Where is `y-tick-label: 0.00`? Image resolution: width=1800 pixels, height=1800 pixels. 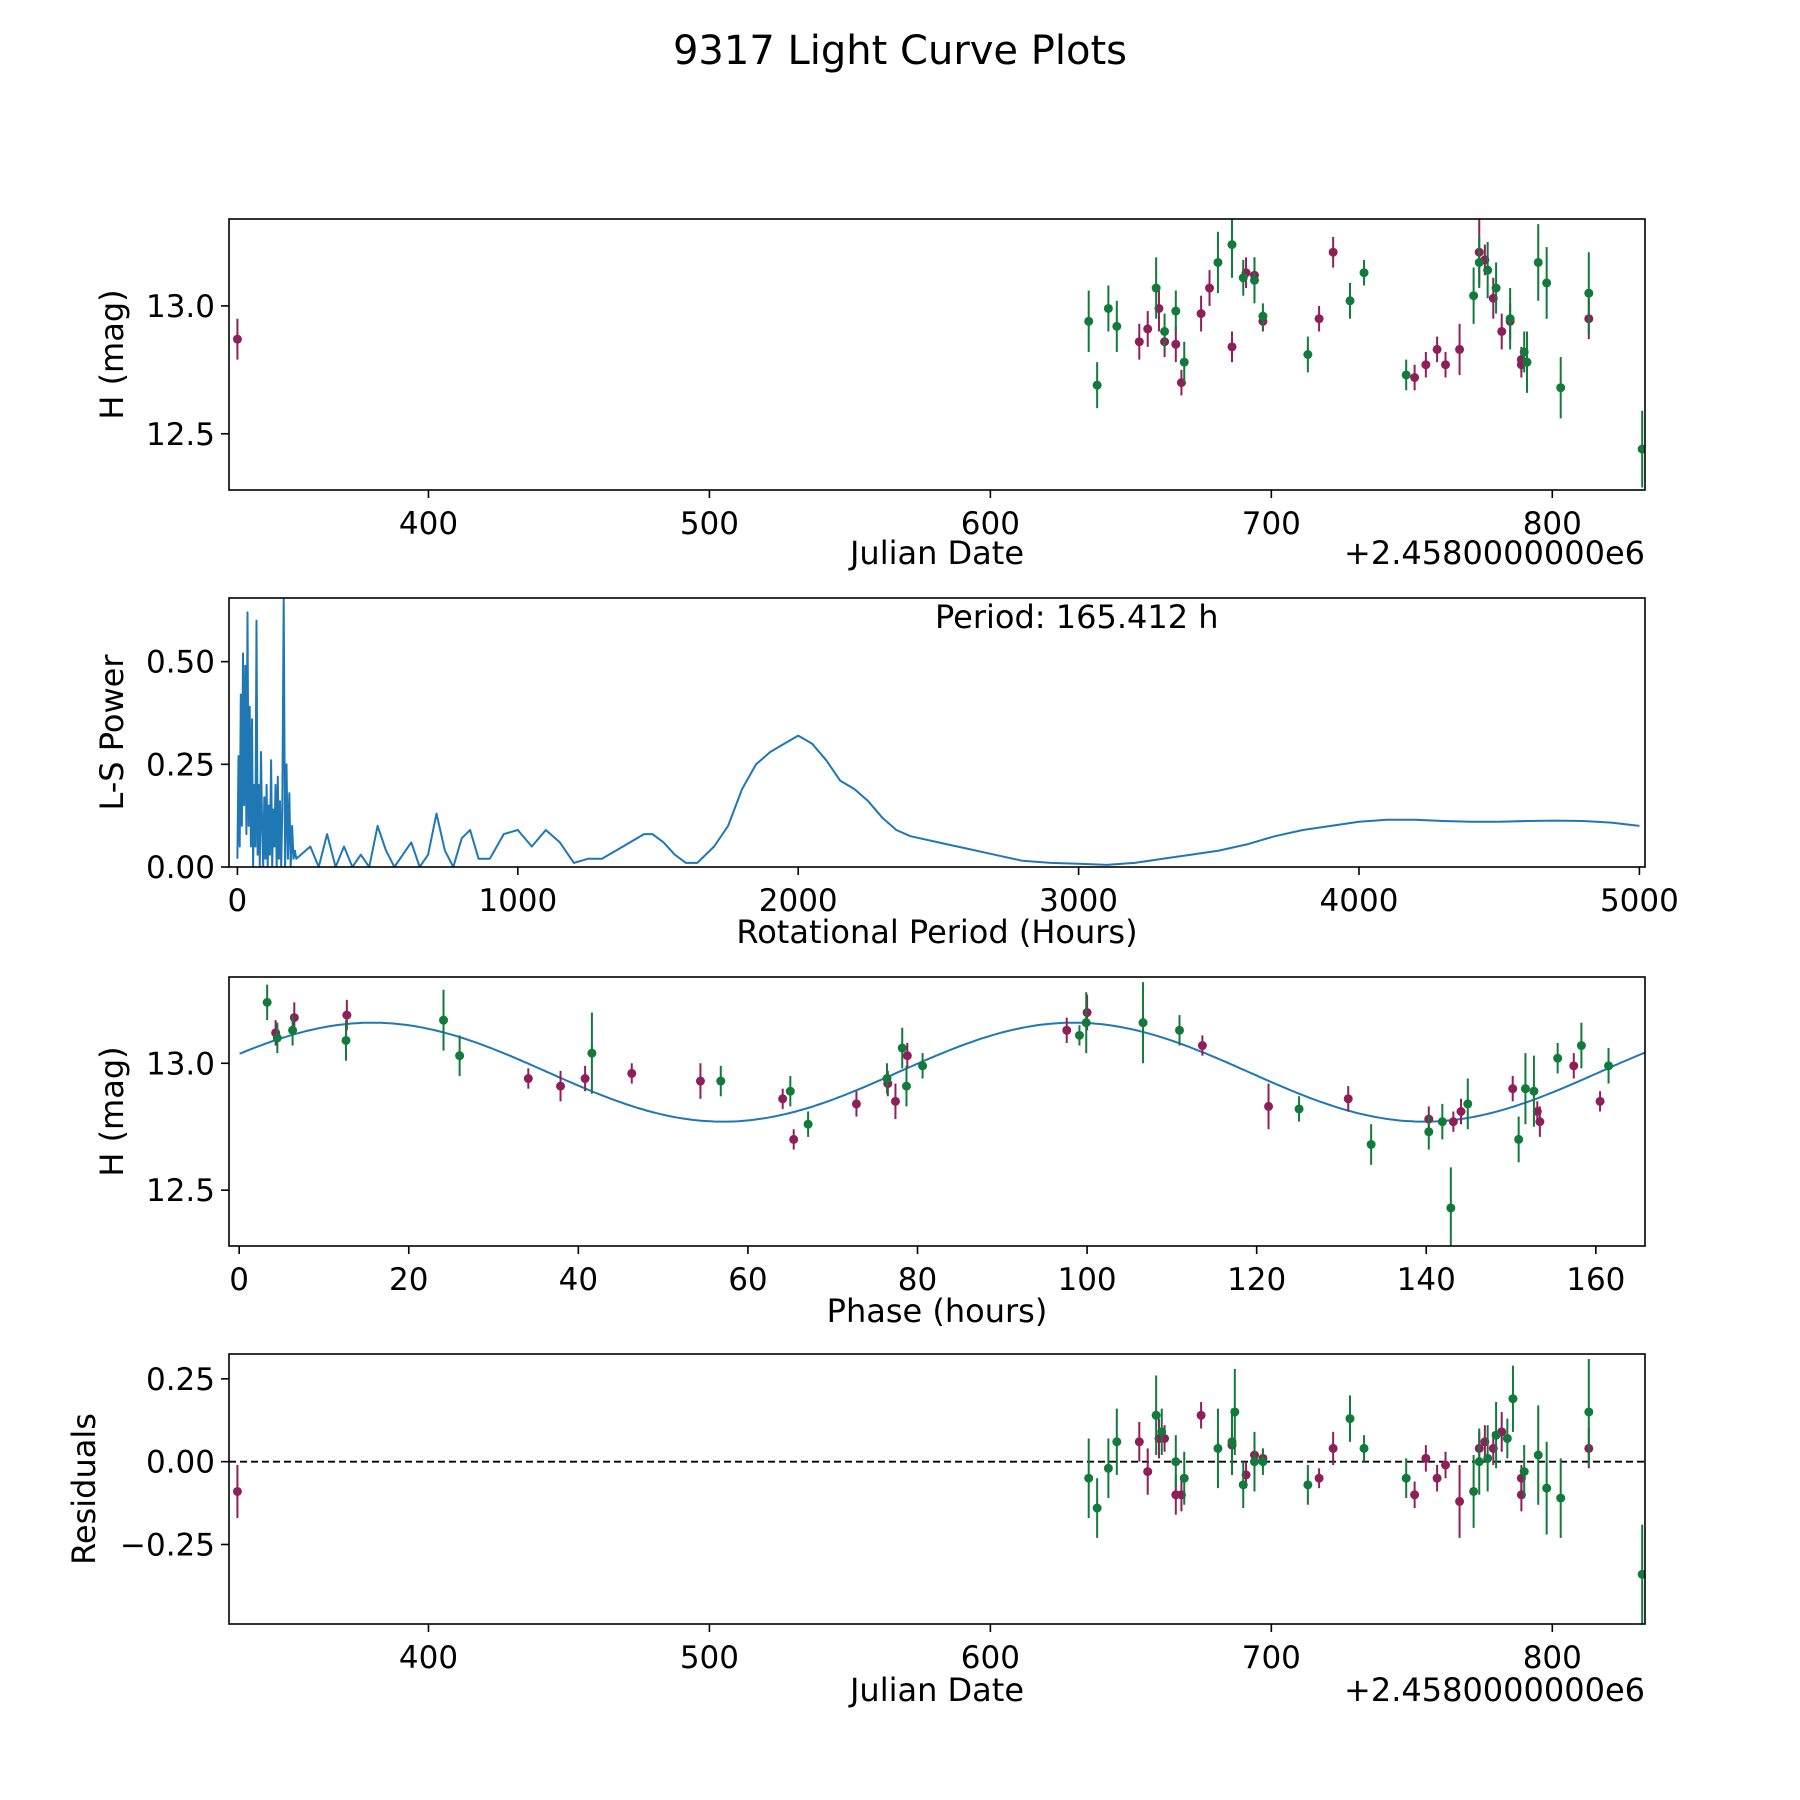
y-tick-label: 0.00 is located at coordinates (180, 1463).